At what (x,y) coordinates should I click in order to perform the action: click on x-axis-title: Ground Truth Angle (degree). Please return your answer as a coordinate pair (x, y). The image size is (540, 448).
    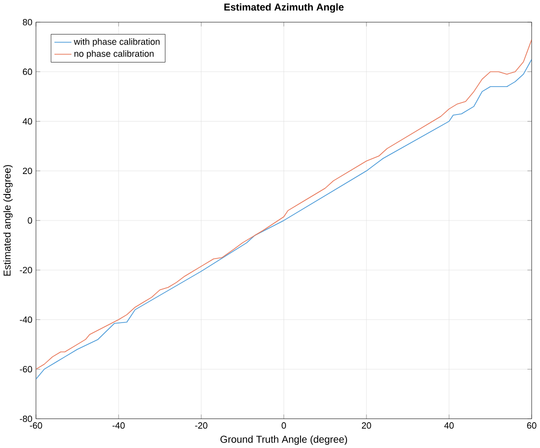
    Looking at the image, I should click on (284, 440).